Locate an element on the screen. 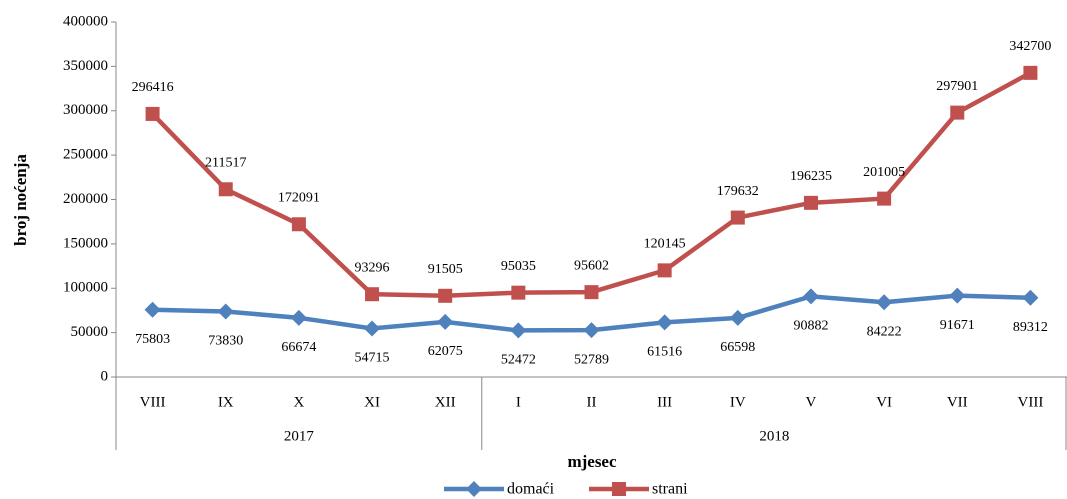 Image resolution: width=1067 pixels, height=499 pixels. y-tick-label: 250000 is located at coordinates (85, 155).